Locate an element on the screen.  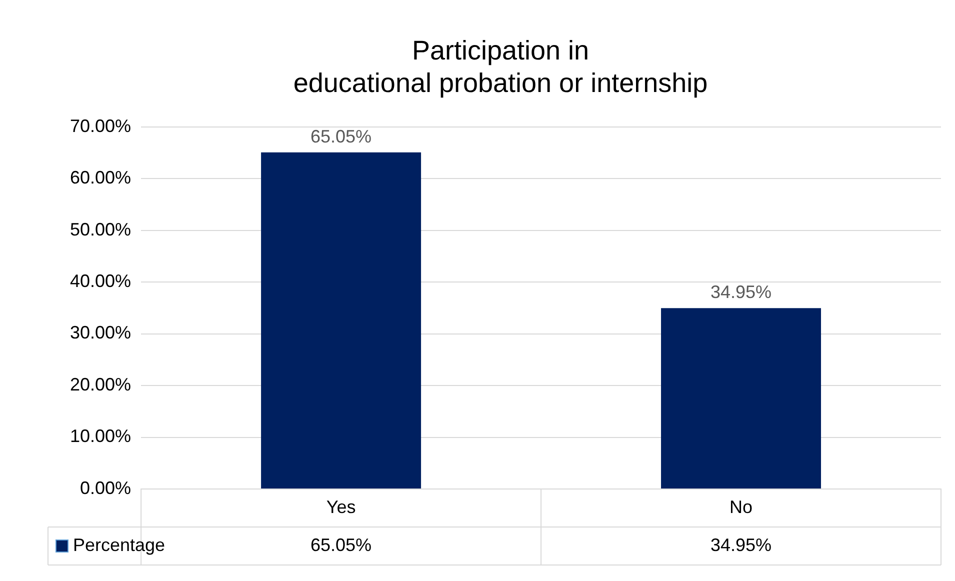
y-tick-label: 40.00% is located at coordinates (101, 280).